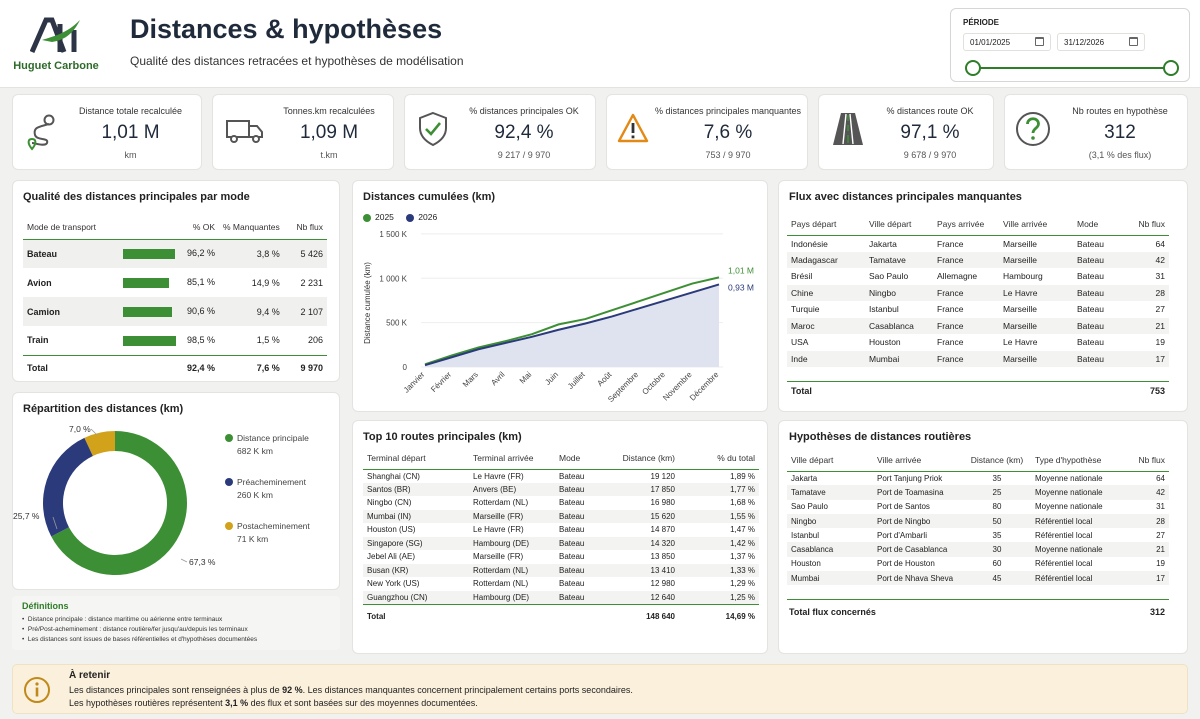 This screenshot has height=719, width=1200. What do you see at coordinates (175, 253) in the screenshot?
I see `table-row: Bateau 96,2 % 3,8 % 5 426` at bounding box center [175, 253].